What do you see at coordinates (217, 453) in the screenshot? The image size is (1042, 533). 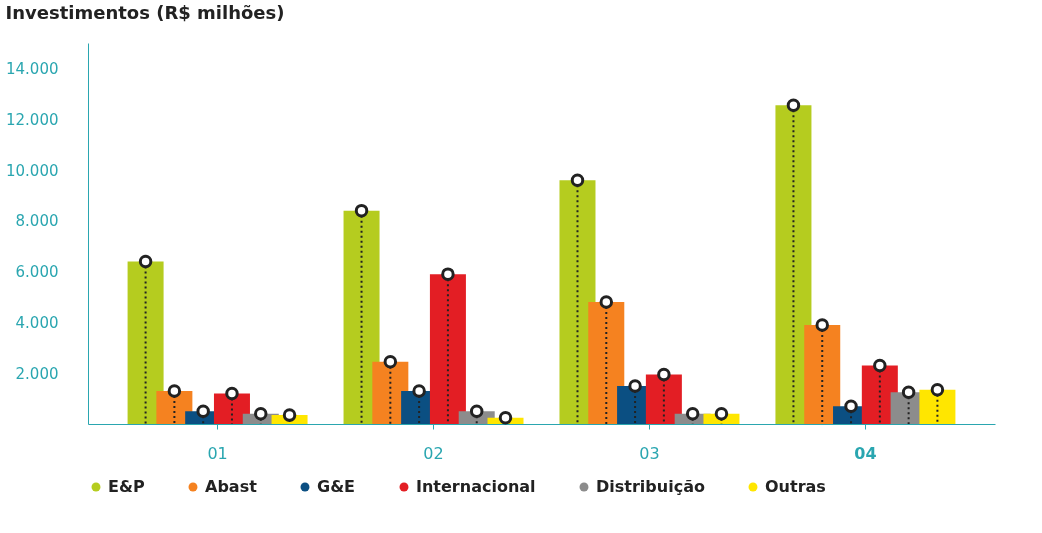 I see `x-tick-label: 01` at bounding box center [217, 453].